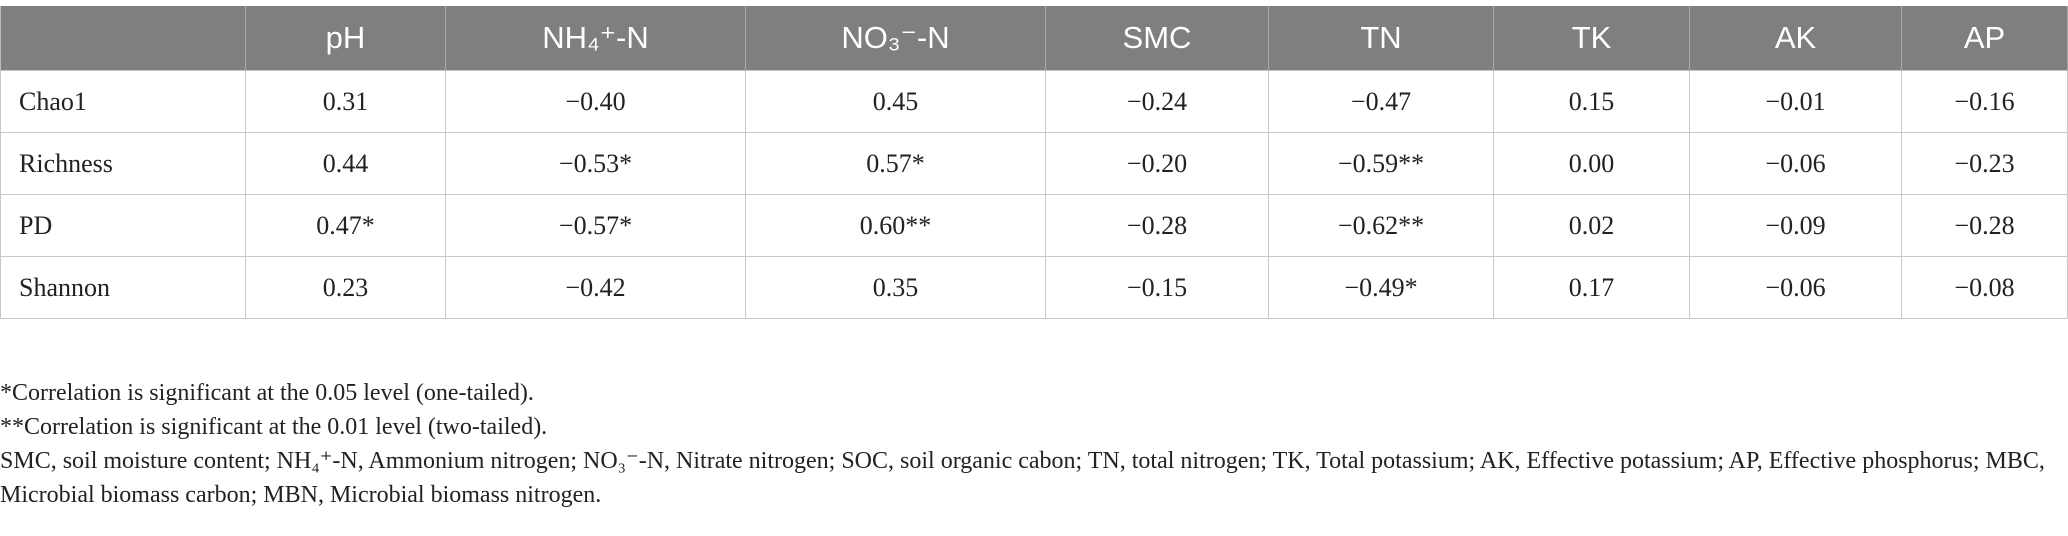  Describe the element at coordinates (1381, 101) in the screenshot. I see `table-cell: −0.47` at that location.